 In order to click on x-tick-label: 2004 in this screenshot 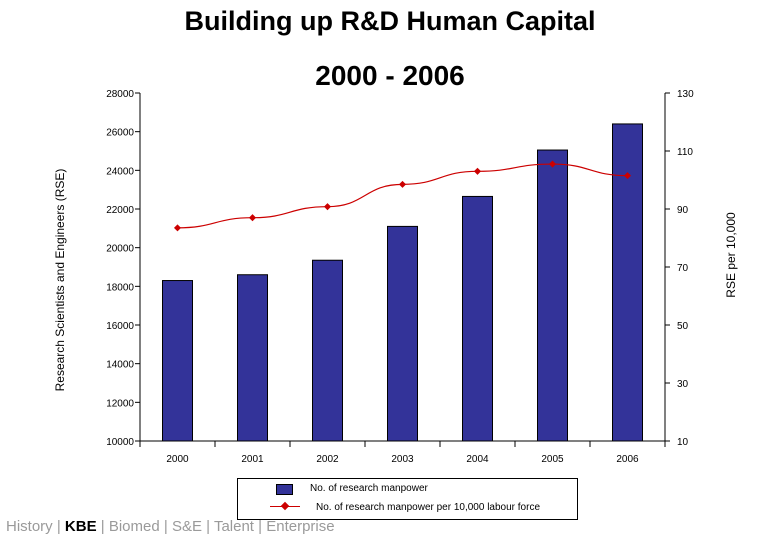, I will do `click(477, 459)`.